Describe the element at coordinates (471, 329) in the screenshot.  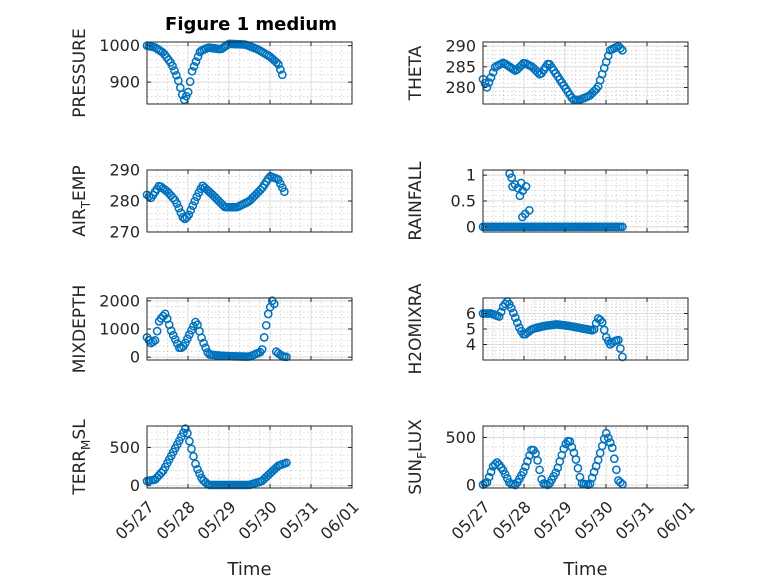
I see `y-tick-label: 5` at that location.